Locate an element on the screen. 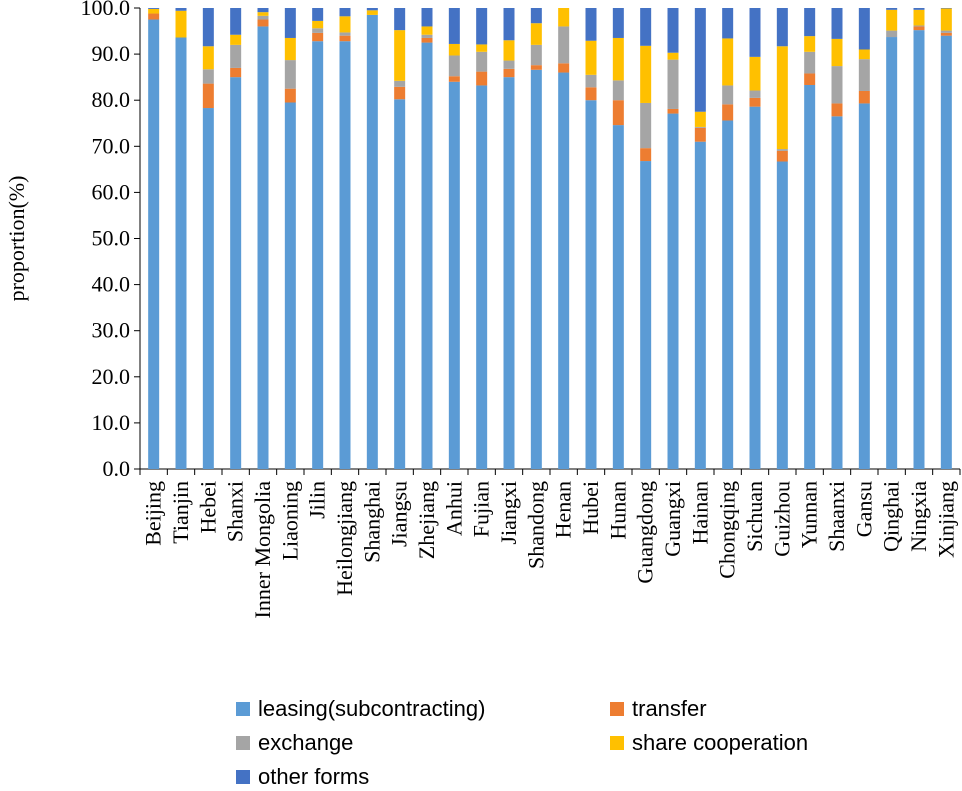 The width and height of the screenshot is (962, 791). legend-item-exchange: exchange is located at coordinates (294, 743).